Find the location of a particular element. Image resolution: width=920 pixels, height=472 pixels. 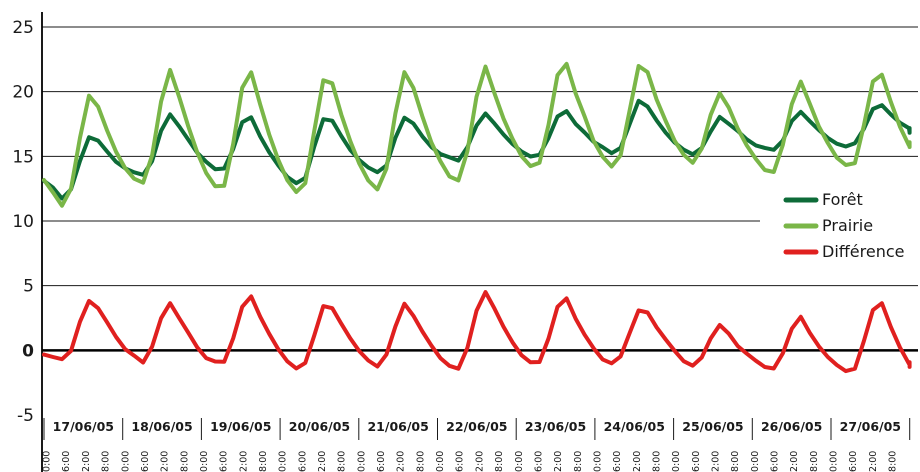

legend: Forêt Prairie Différence is located at coordinates (843, 225).